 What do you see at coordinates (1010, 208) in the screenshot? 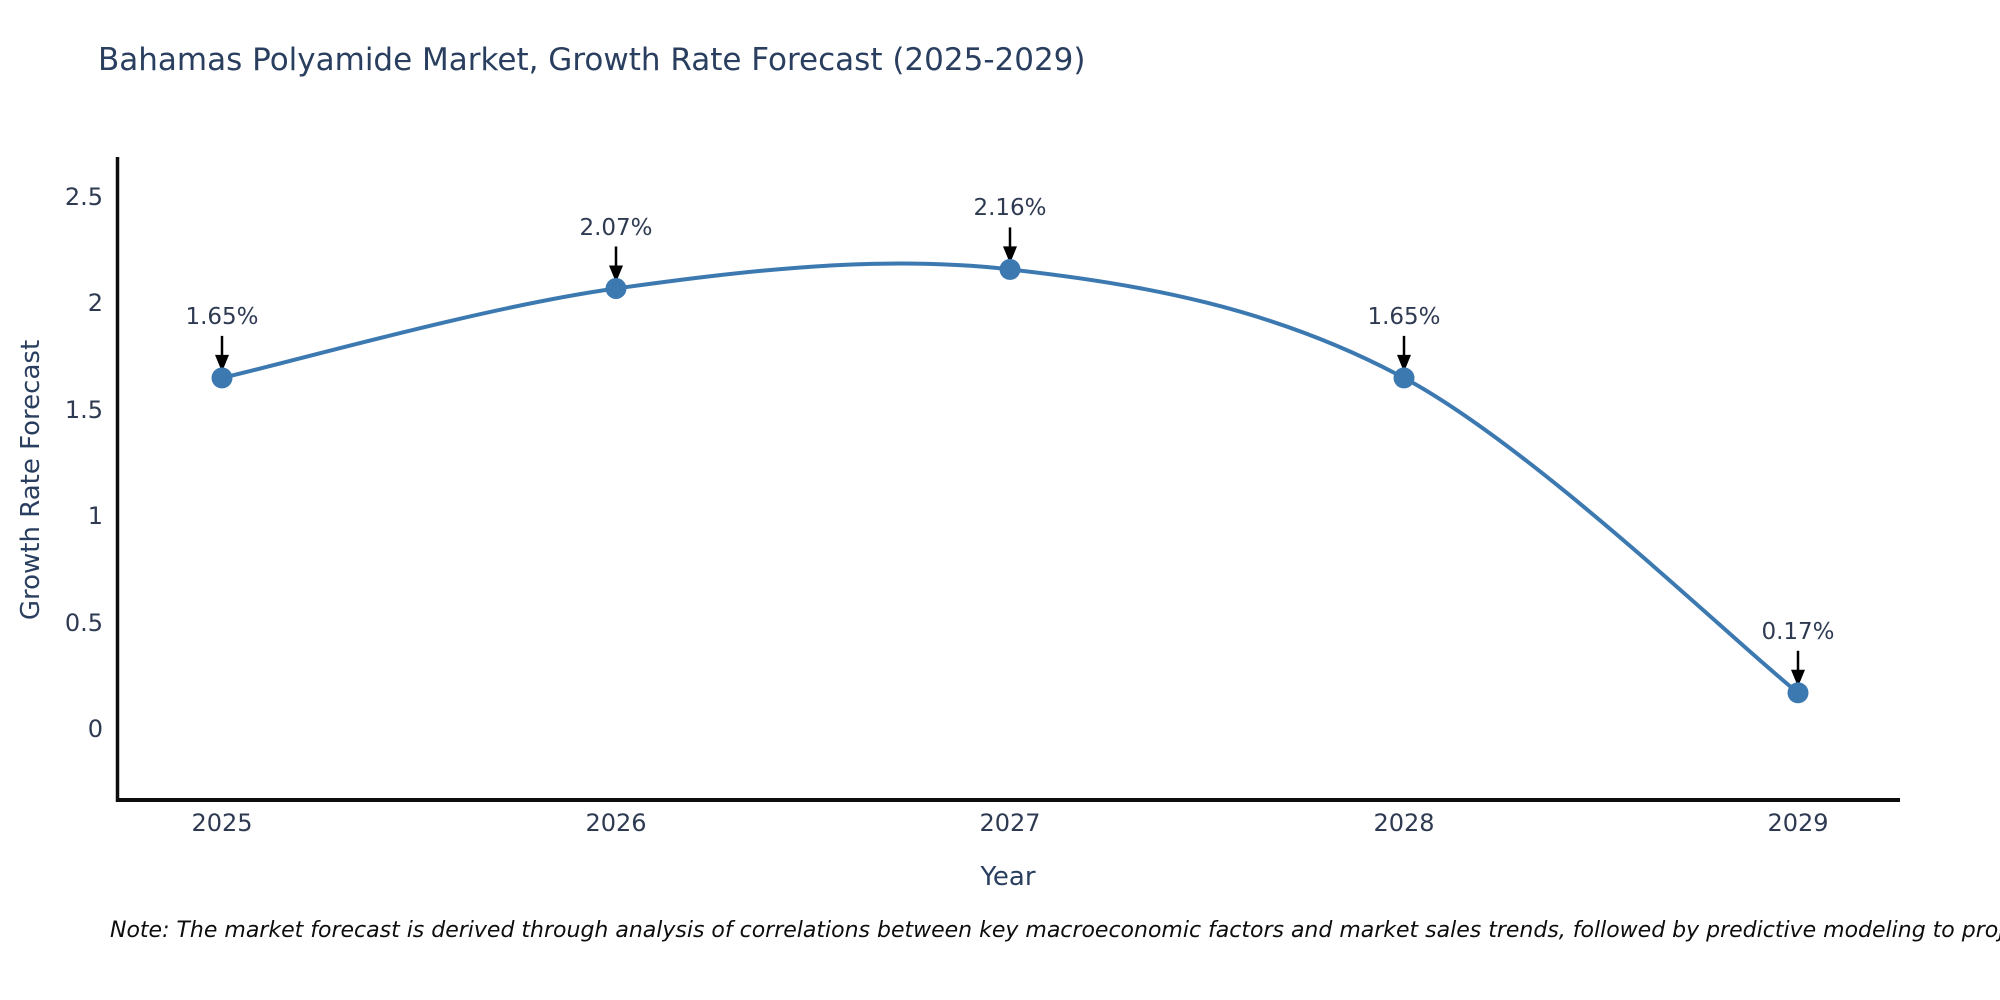
I see `data-label-2027: 2.16%` at bounding box center [1010, 208].